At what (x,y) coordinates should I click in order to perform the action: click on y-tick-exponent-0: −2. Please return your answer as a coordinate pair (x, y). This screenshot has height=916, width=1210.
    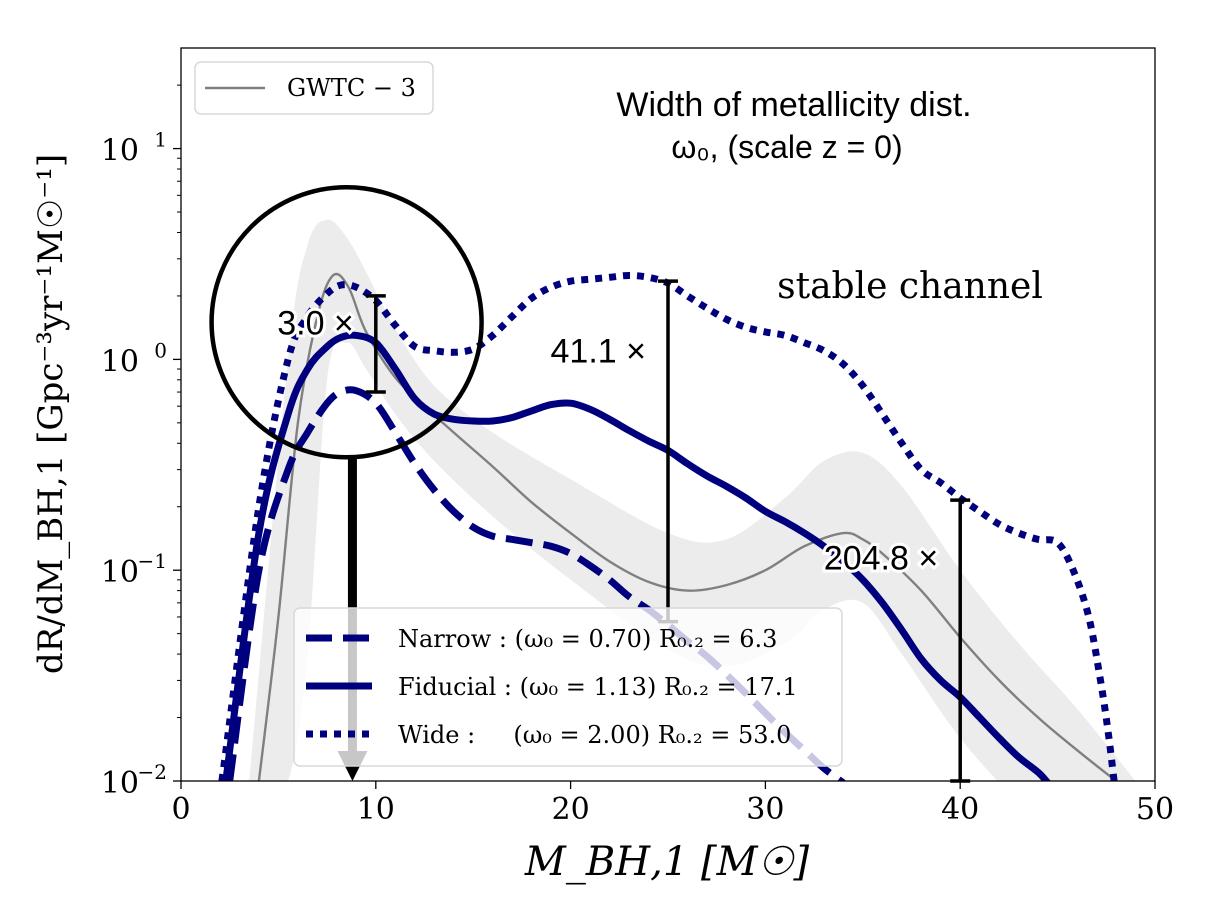
    Looking at the image, I should click on (152, 772).